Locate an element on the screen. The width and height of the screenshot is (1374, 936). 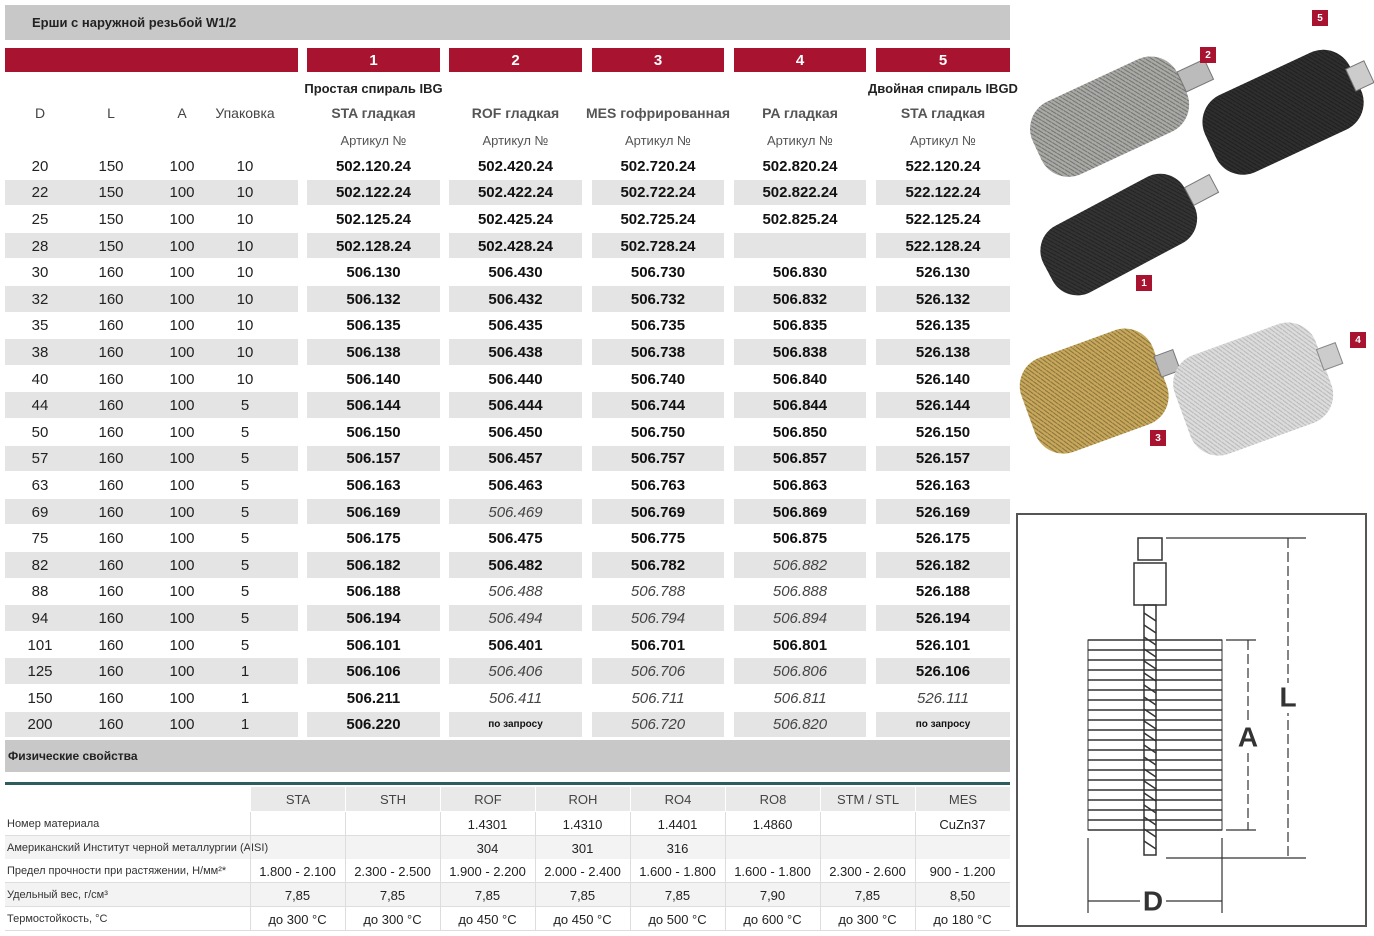
prop-cell: до 300 °C is located at coordinates (297, 919).